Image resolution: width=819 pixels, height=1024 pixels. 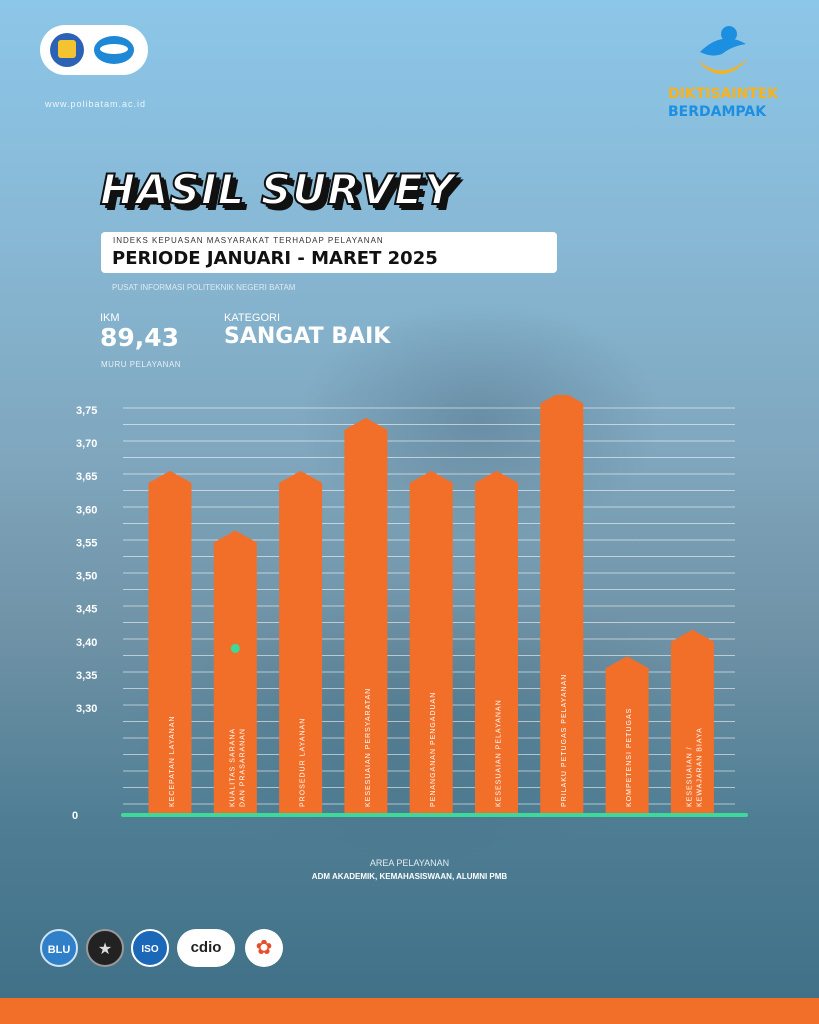 I want to click on y-tick-label: 3,45, so click(x=86, y=610).